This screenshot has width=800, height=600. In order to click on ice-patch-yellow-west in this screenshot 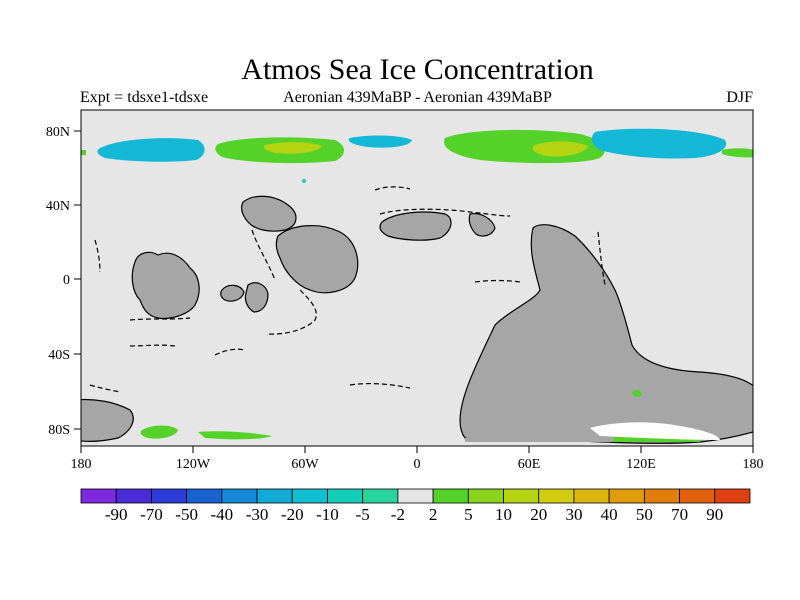, I will do `click(292, 148)`.